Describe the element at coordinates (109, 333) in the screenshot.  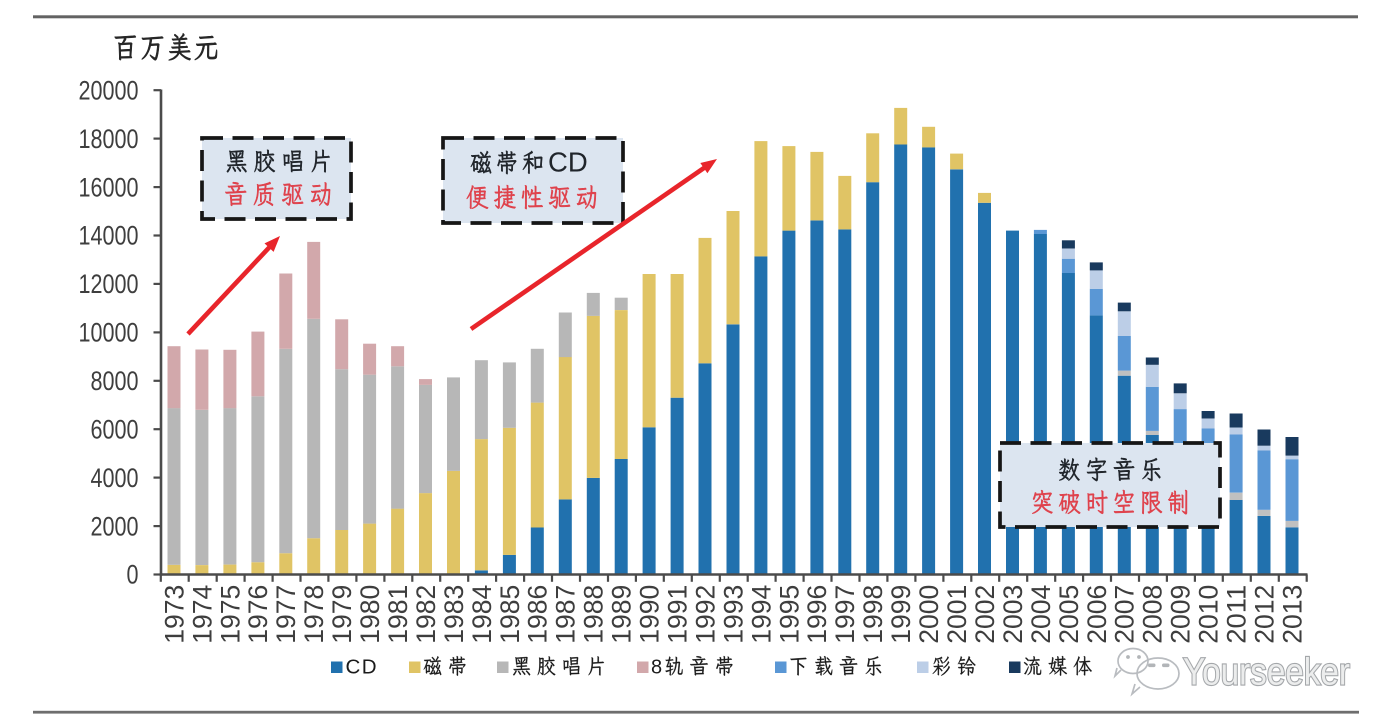
I see `svg-text: 10000` at that location.